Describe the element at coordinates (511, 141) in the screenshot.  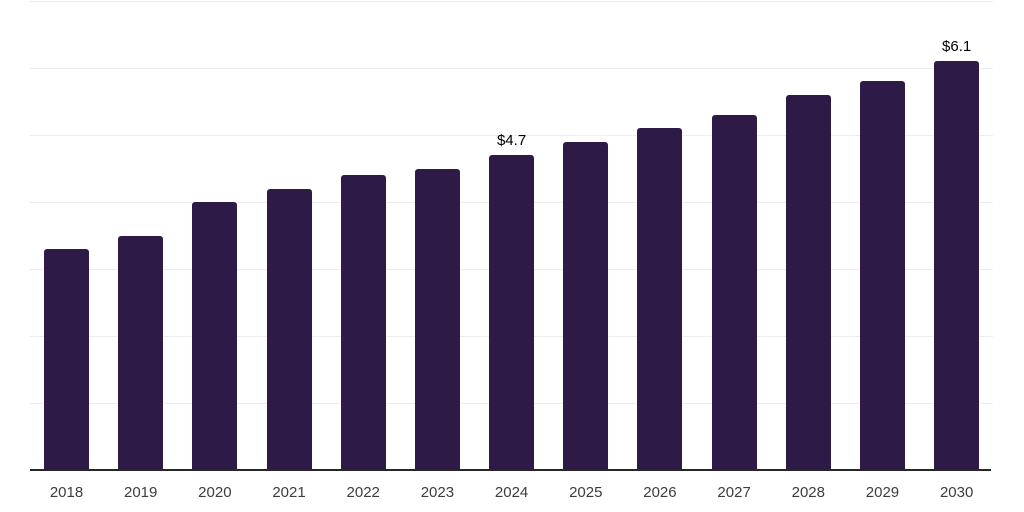
I see `bar-value-label: $4.7` at that location.